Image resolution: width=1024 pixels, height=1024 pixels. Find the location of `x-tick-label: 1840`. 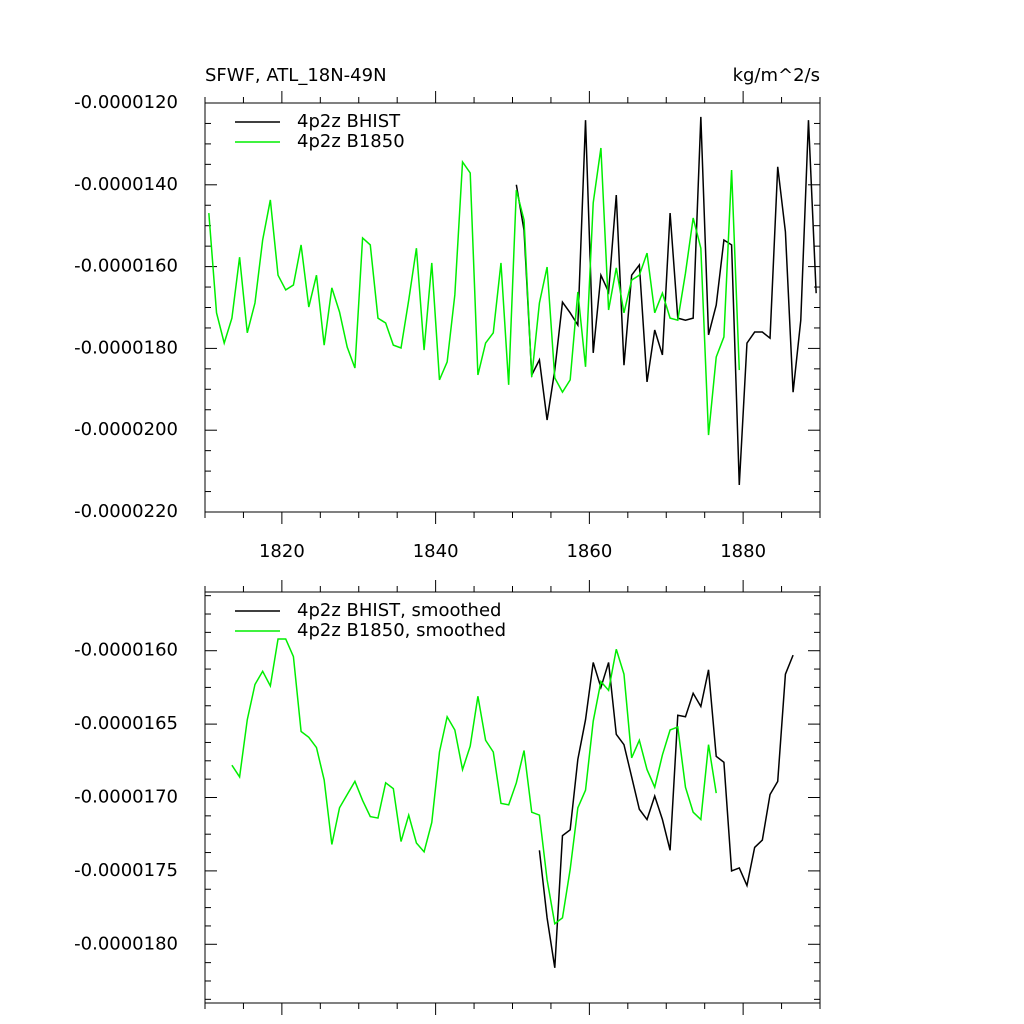

x-tick-label: 1840 is located at coordinates (436, 551).